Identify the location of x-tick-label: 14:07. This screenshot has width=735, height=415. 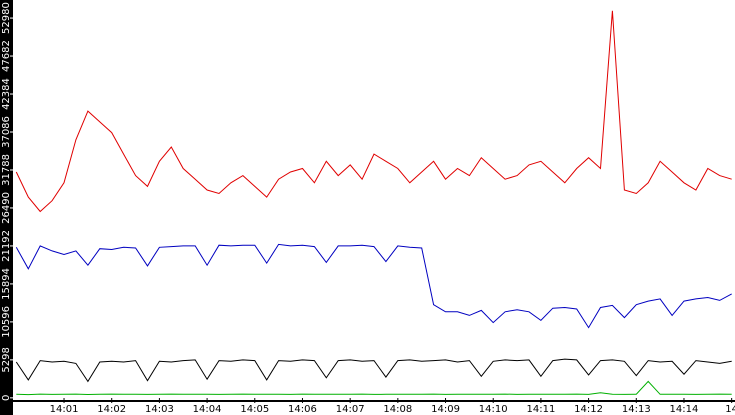
(350, 409).